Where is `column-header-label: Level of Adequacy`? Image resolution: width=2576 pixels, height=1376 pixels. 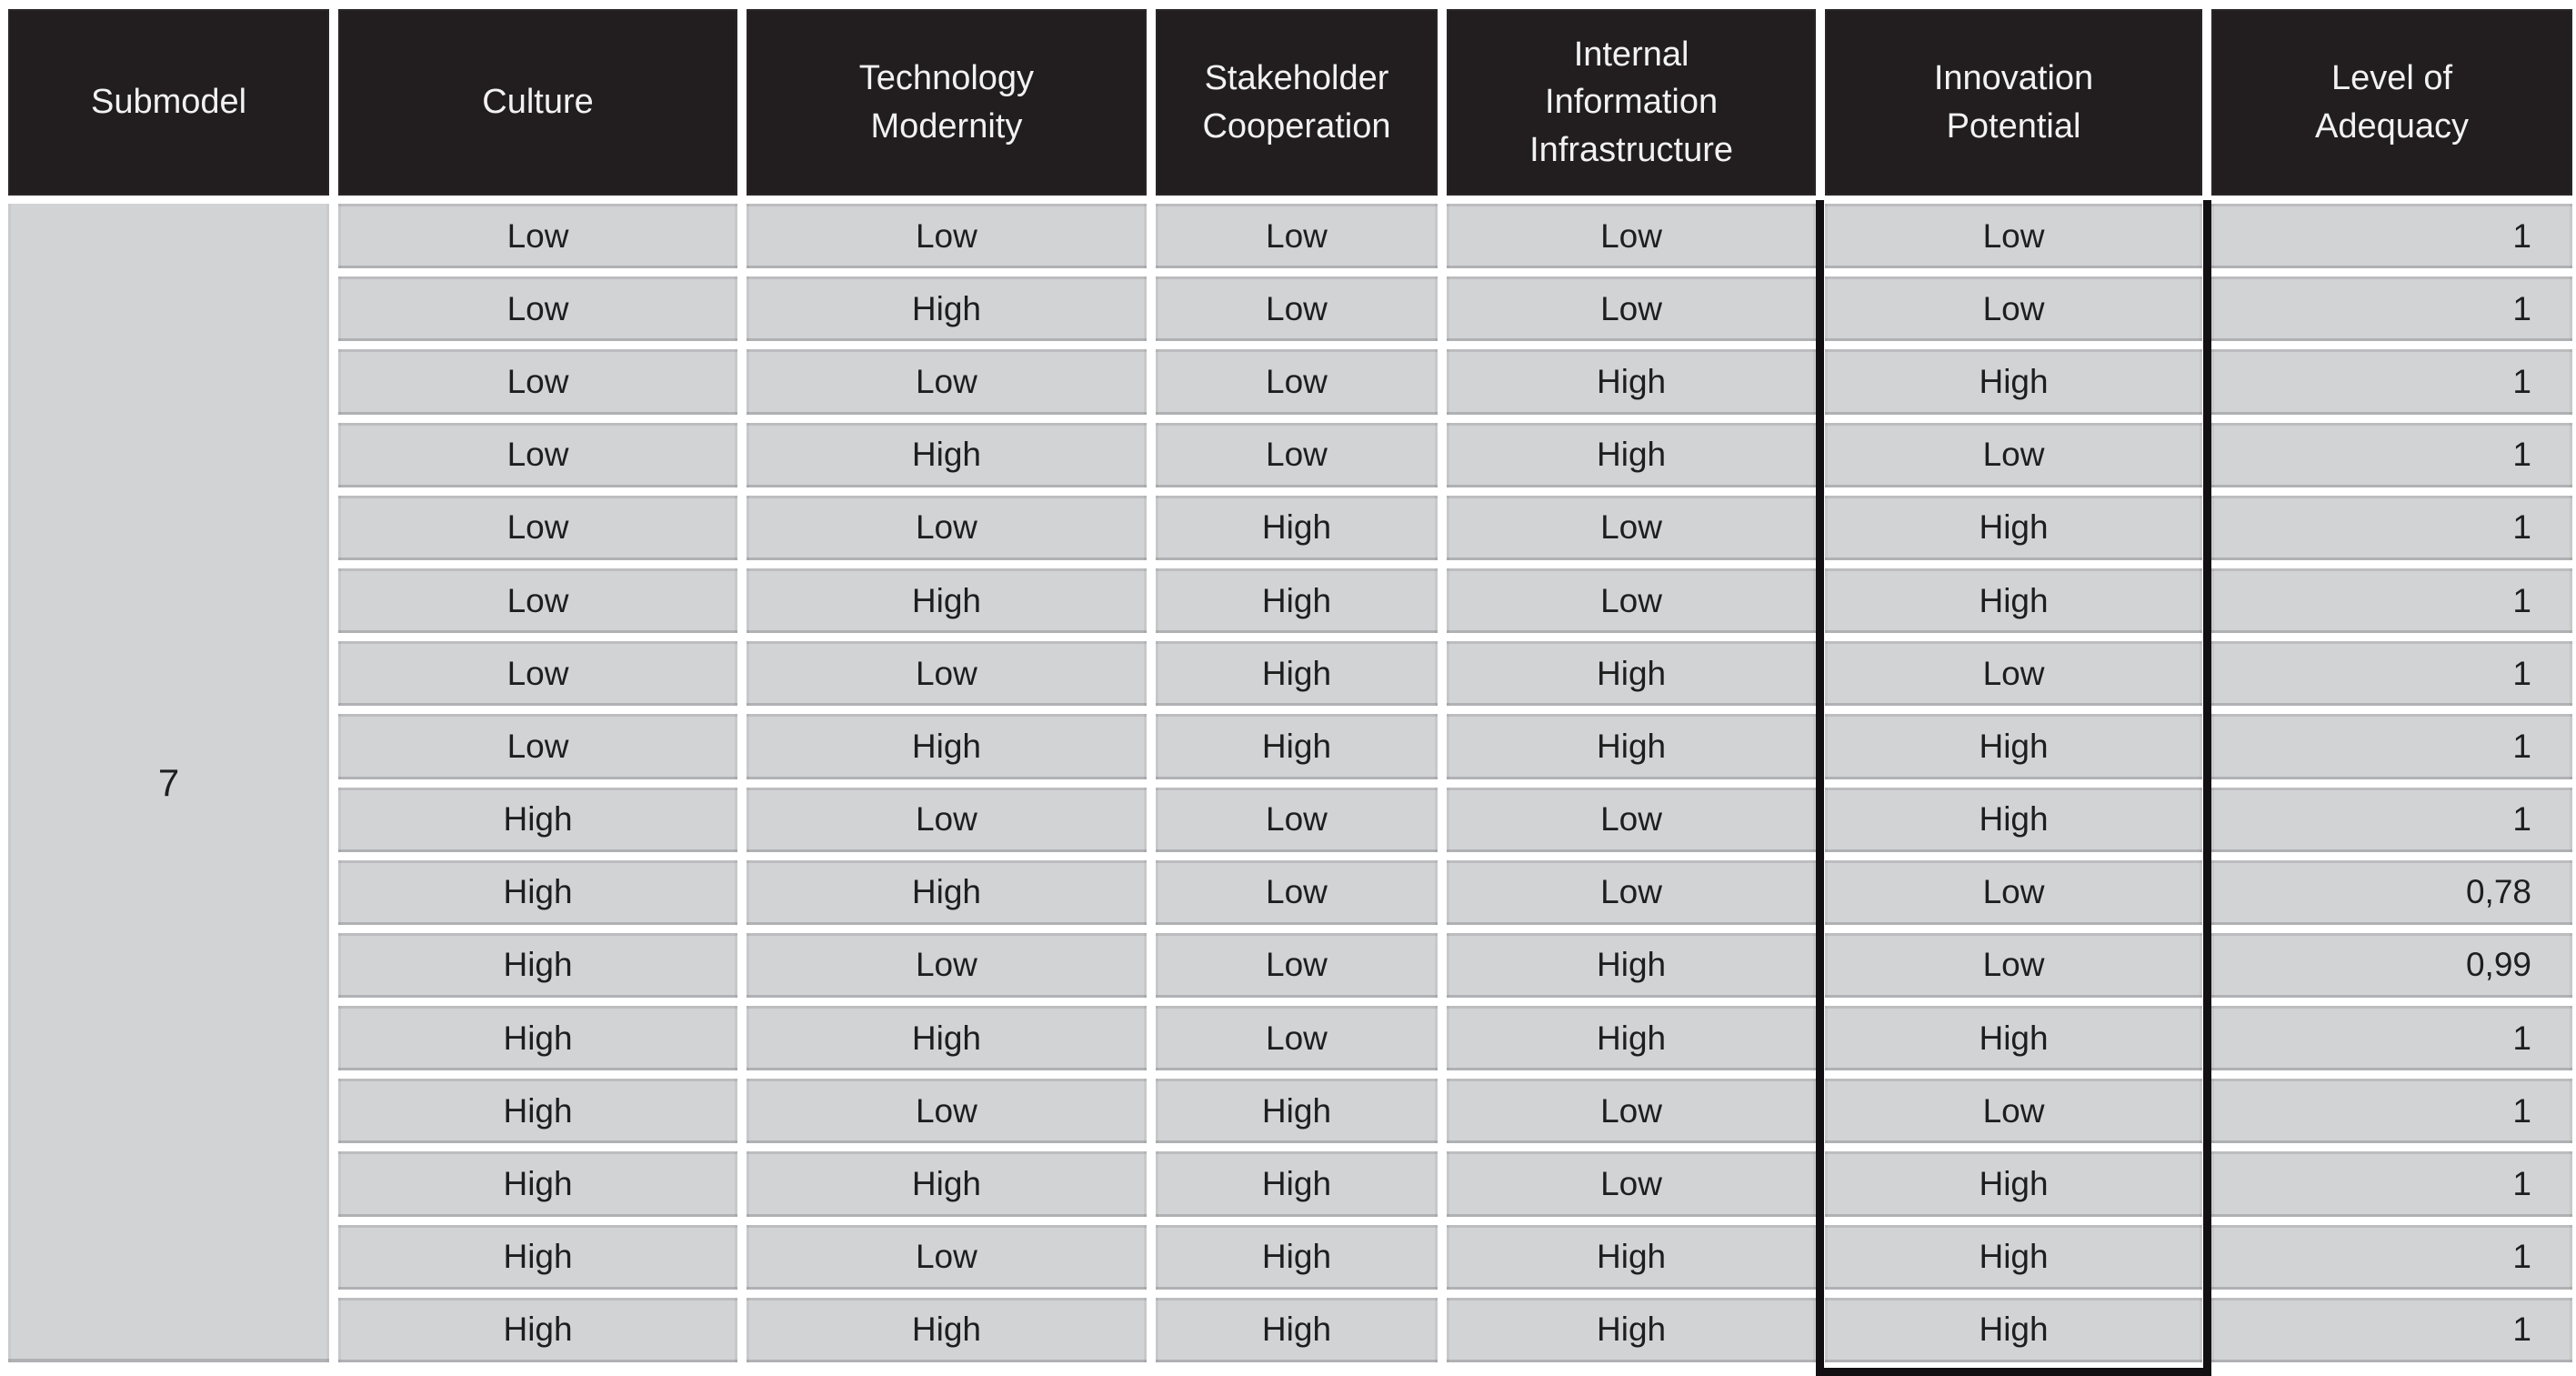 column-header-label: Level of Adequacy is located at coordinates (2391, 103).